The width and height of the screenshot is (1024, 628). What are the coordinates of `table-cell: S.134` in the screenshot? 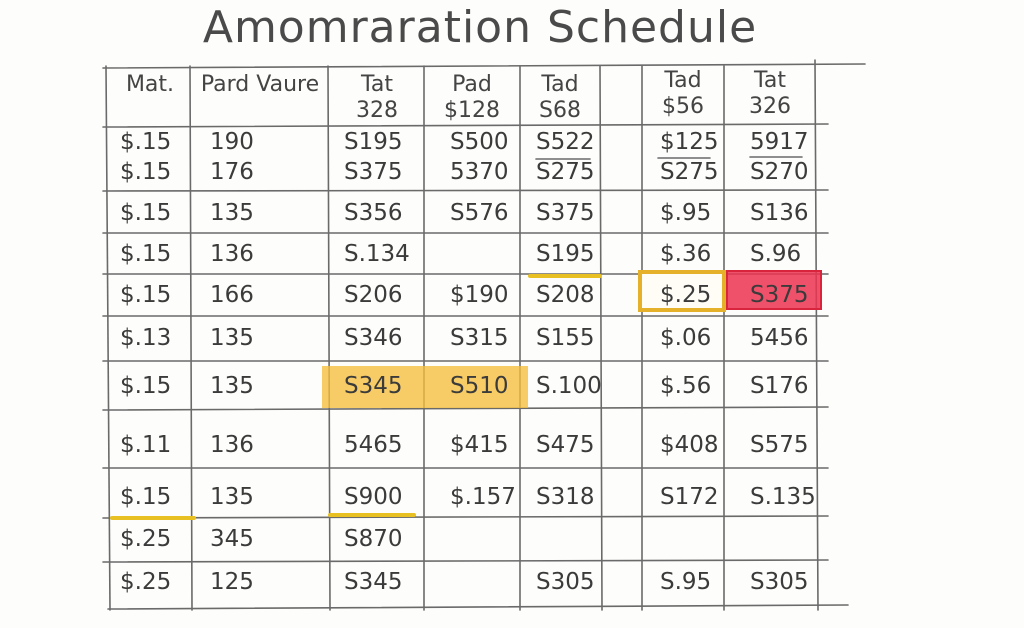 It's located at (377, 254).